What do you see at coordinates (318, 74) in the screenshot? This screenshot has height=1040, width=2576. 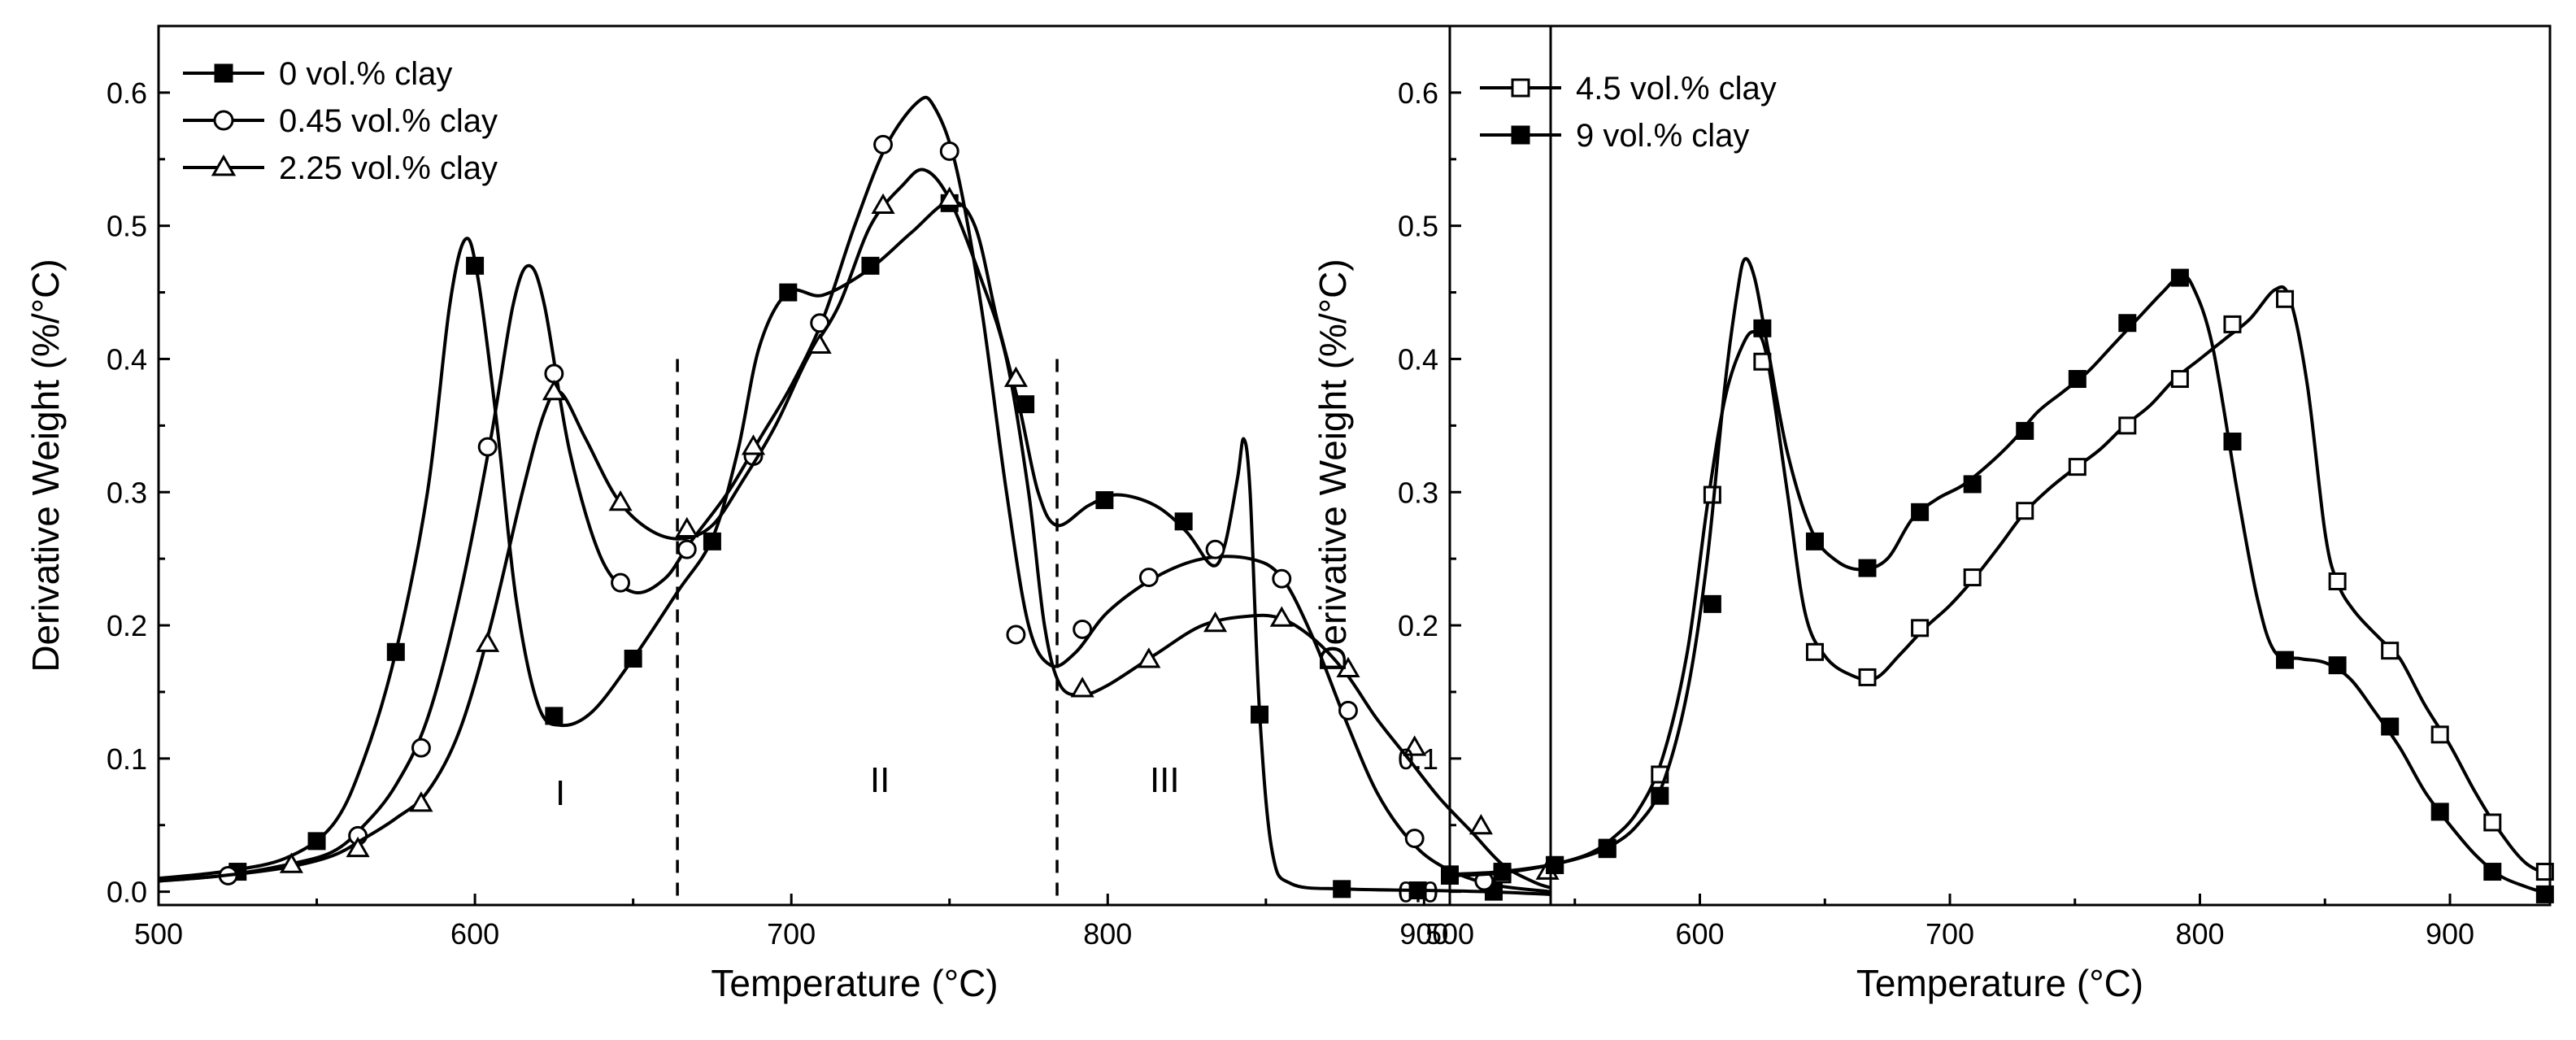 I see `legend-entry: 0 vol.% clay` at bounding box center [318, 74].